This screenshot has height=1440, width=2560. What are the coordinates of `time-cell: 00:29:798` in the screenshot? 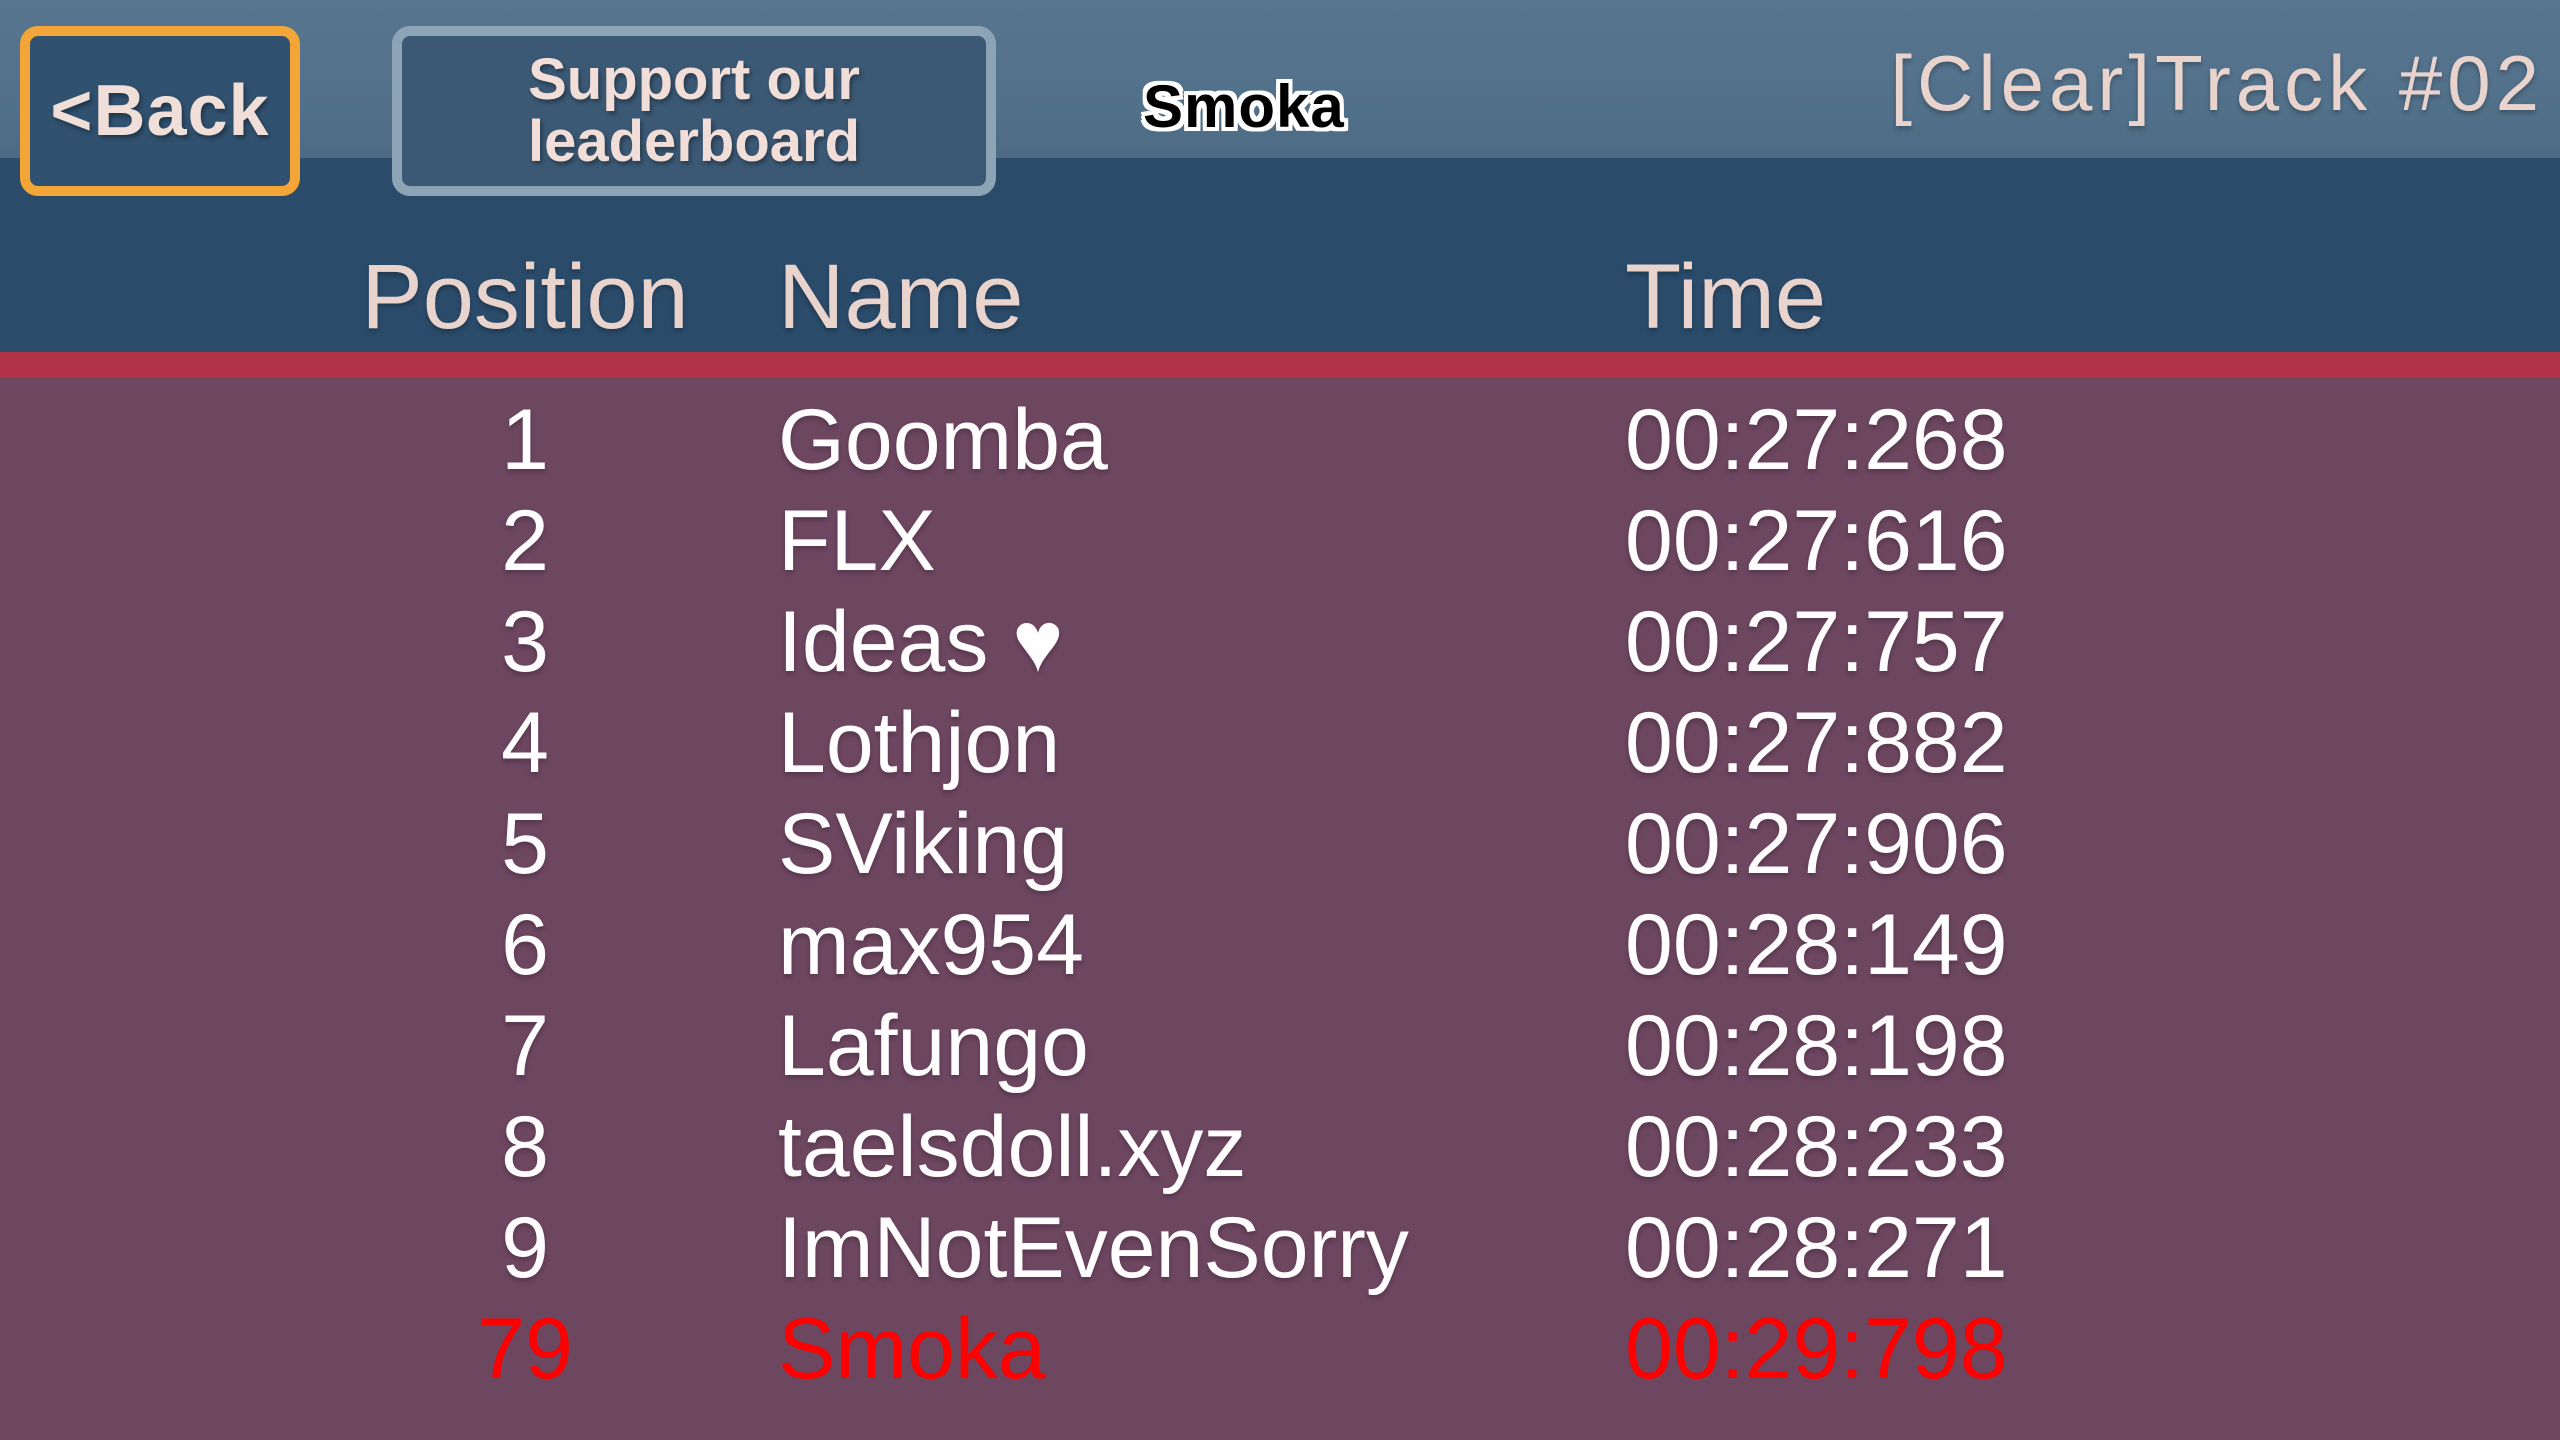 It's located at (1816, 1349).